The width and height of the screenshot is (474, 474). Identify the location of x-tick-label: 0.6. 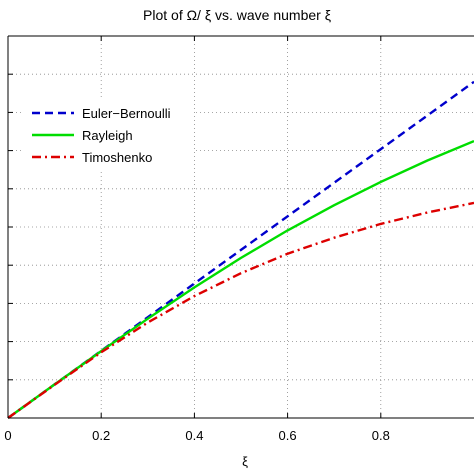
(288, 435).